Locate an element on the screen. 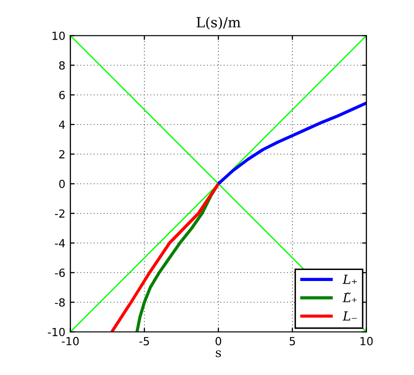  y-tick-label: 10 is located at coordinates (58, 36).